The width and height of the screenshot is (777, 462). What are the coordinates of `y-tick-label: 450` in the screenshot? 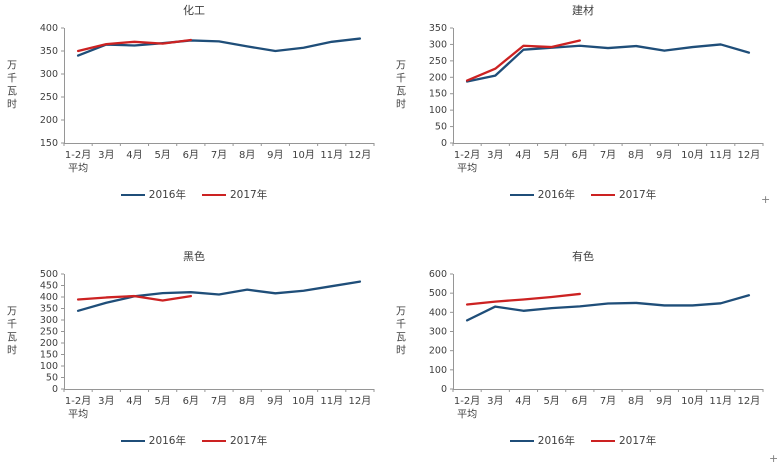 It's located at (49, 286).